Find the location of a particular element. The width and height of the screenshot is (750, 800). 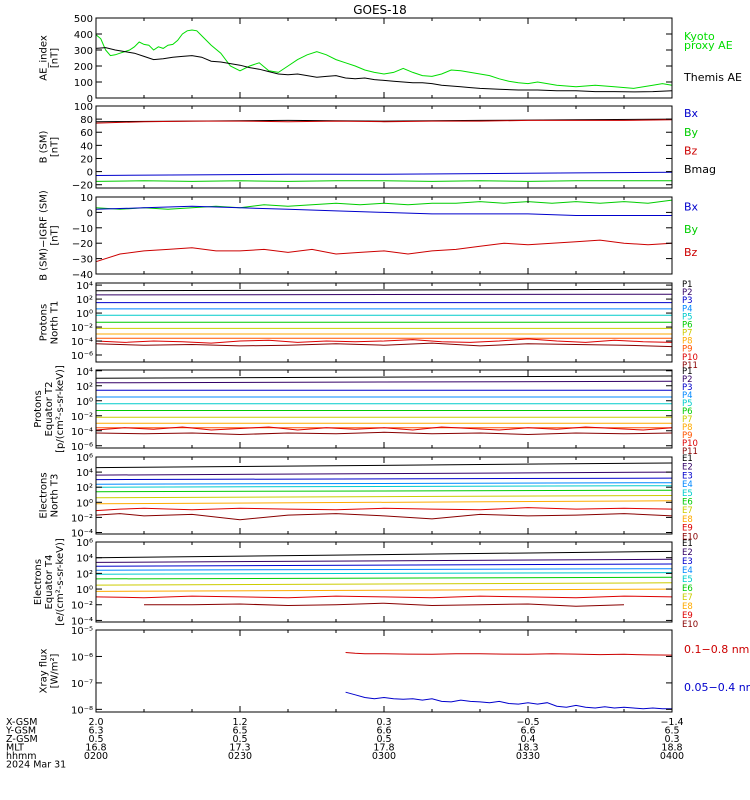

y-axis-label: North T3 is located at coordinates (55, 496).